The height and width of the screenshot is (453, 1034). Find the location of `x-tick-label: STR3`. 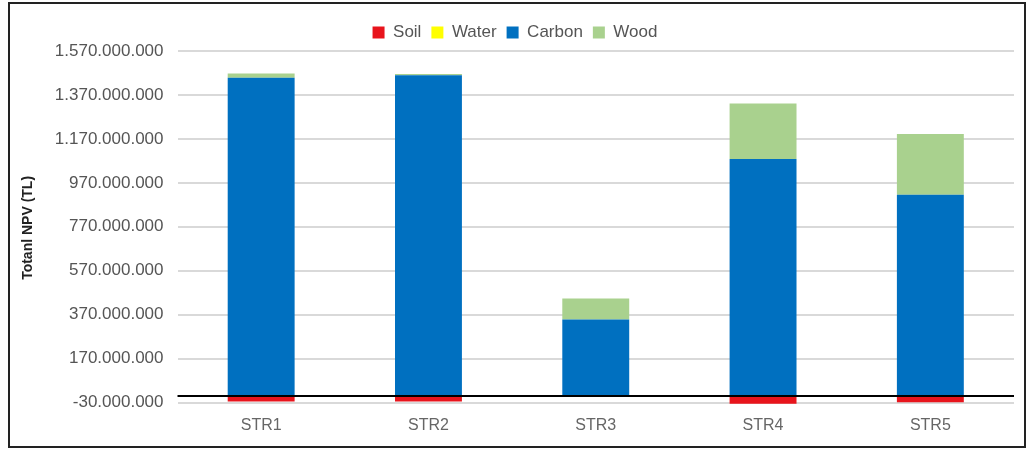

x-tick-label: STR3 is located at coordinates (596, 424).